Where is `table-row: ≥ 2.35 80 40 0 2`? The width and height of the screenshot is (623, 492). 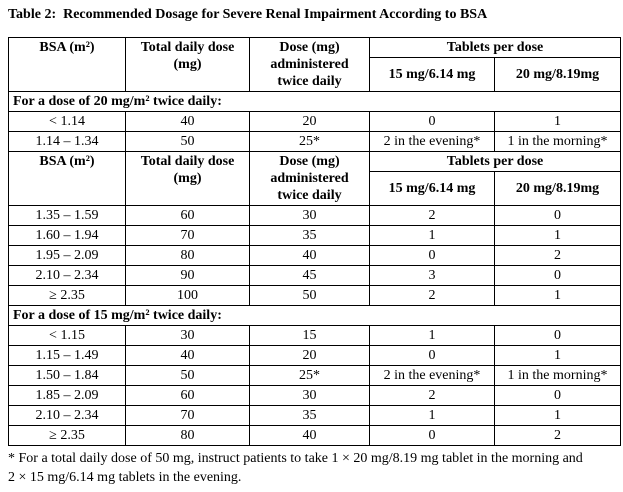 table-row: ≥ 2.35 80 40 0 2 is located at coordinates (314, 435).